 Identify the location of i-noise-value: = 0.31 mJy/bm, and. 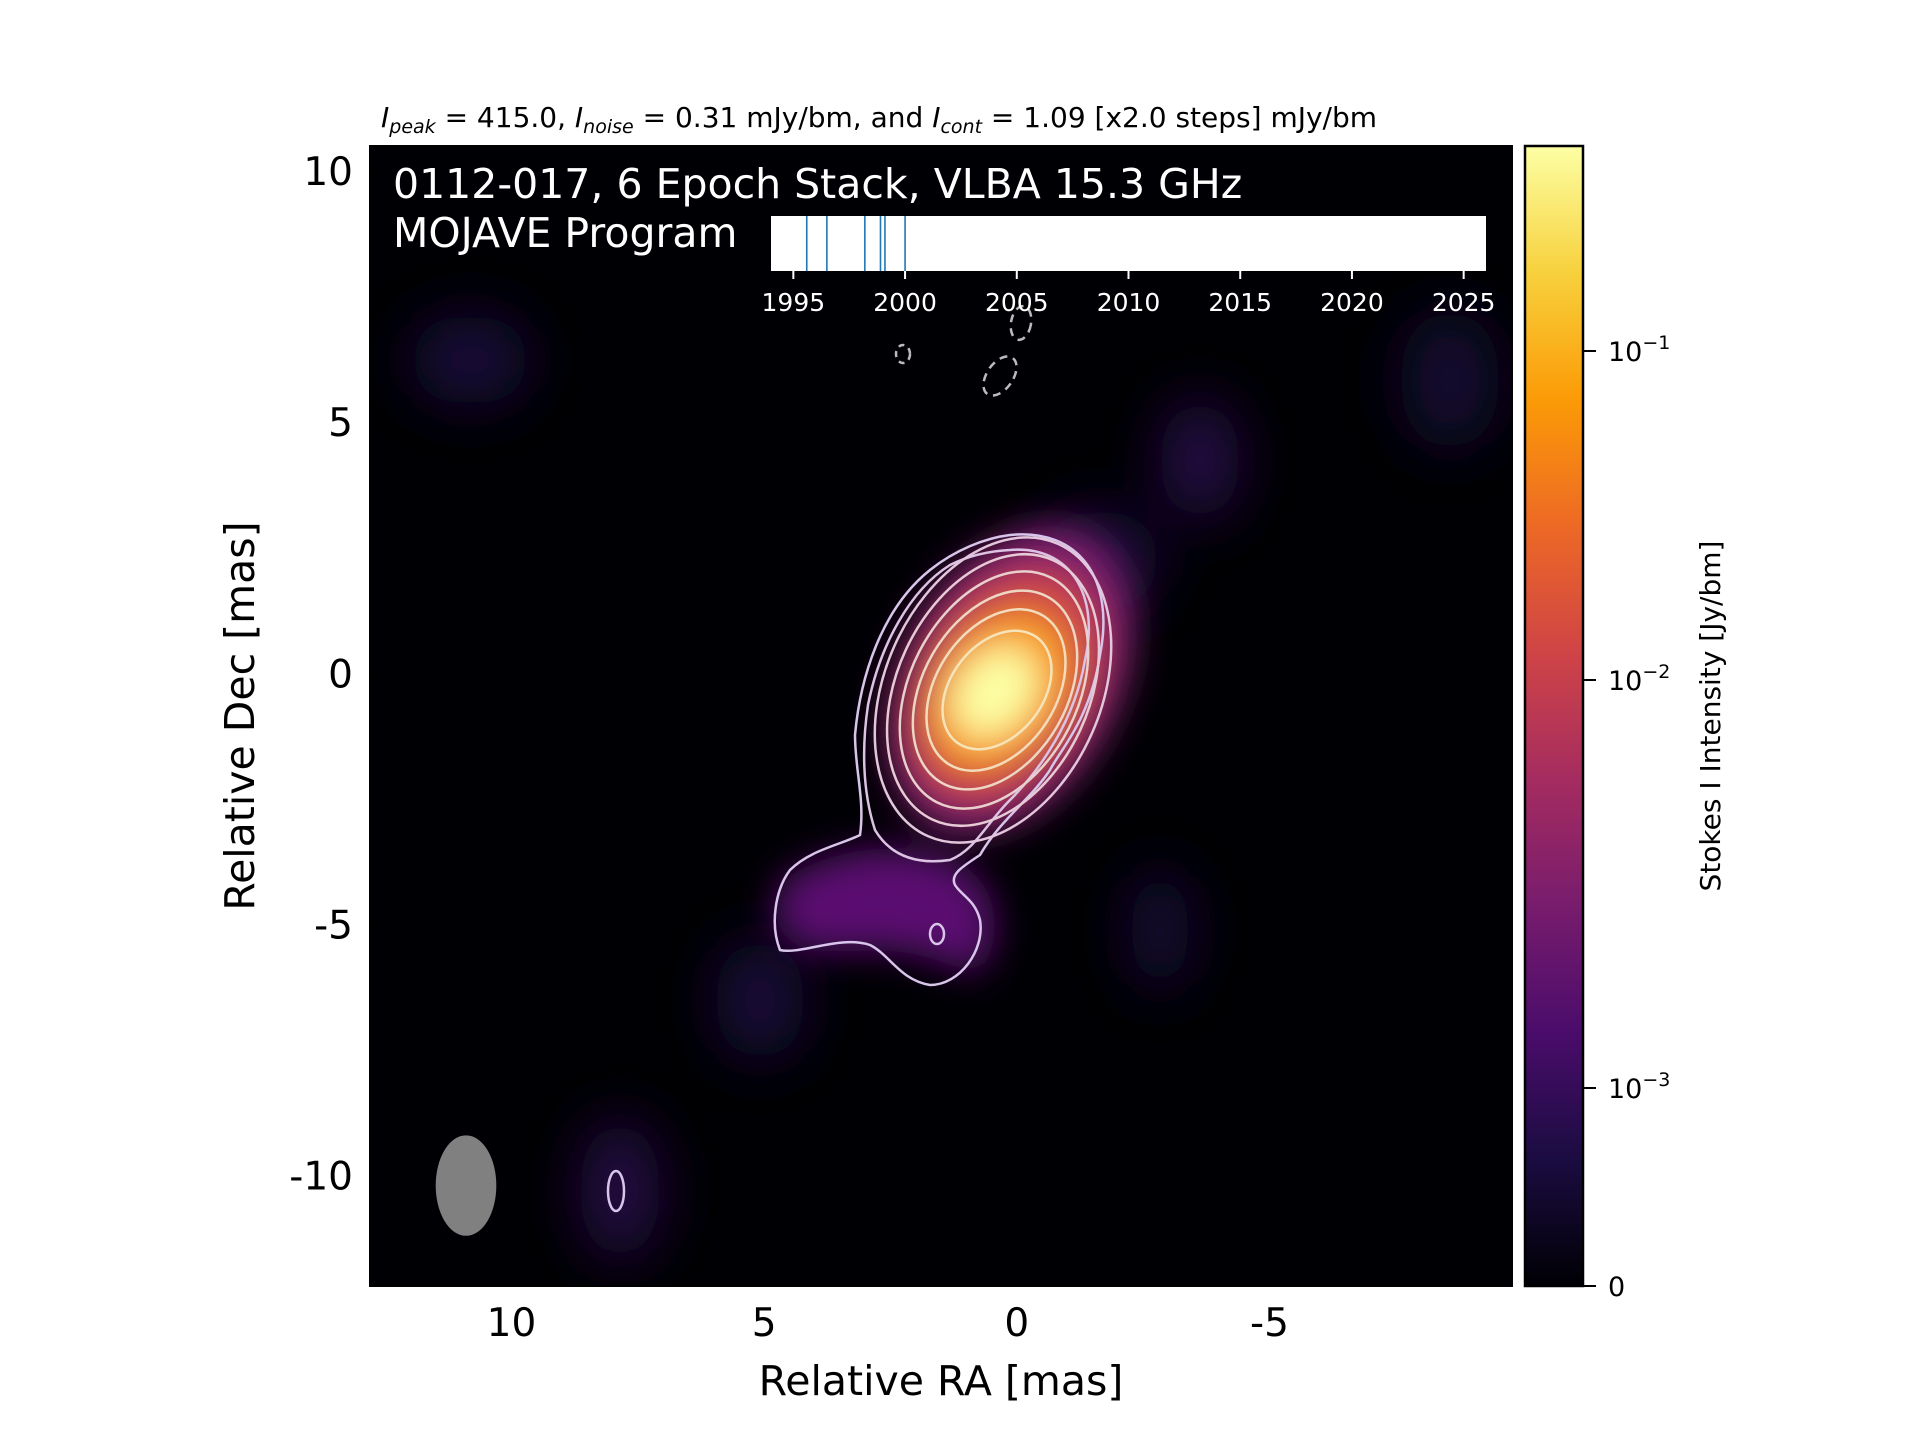
(783, 117).